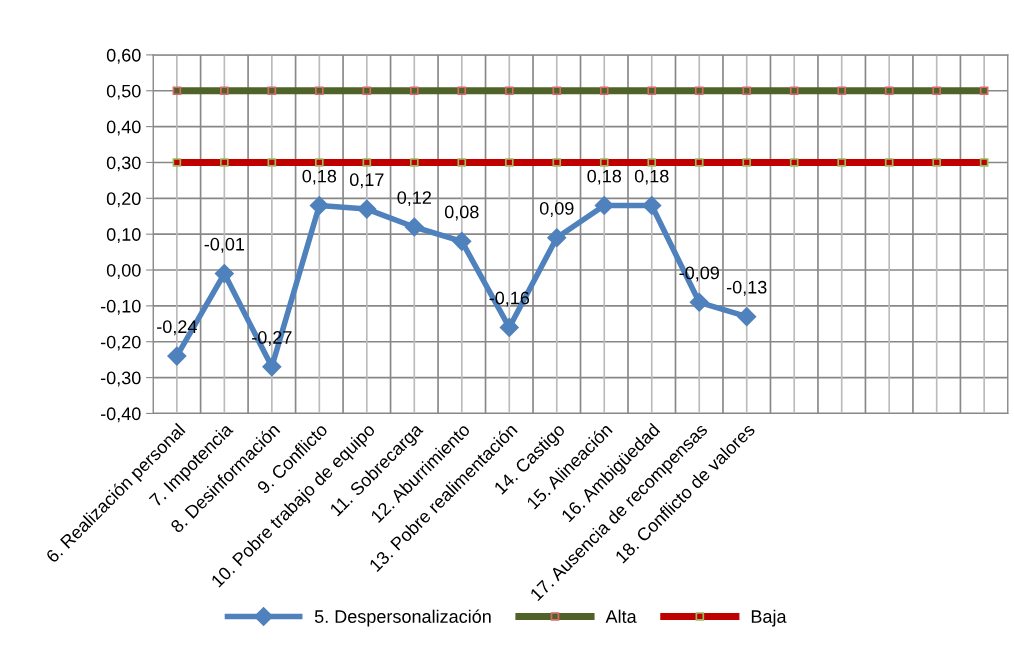 The image size is (1014, 646). What do you see at coordinates (272, 338) in the screenshot?
I see `data-label: -0,27` at bounding box center [272, 338].